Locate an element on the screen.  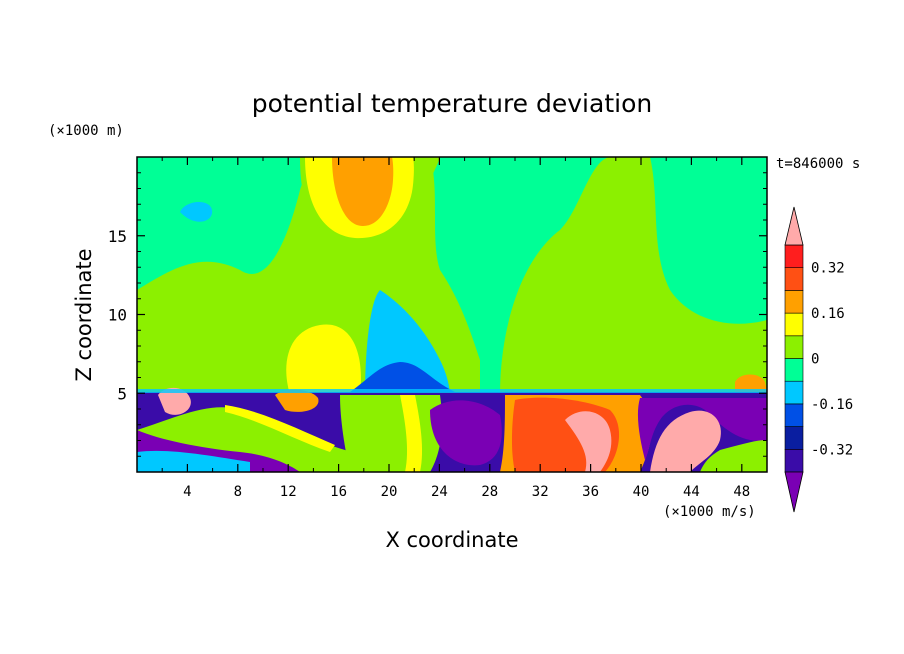
field-region-mid-yellow is located at coordinates (323, 359).